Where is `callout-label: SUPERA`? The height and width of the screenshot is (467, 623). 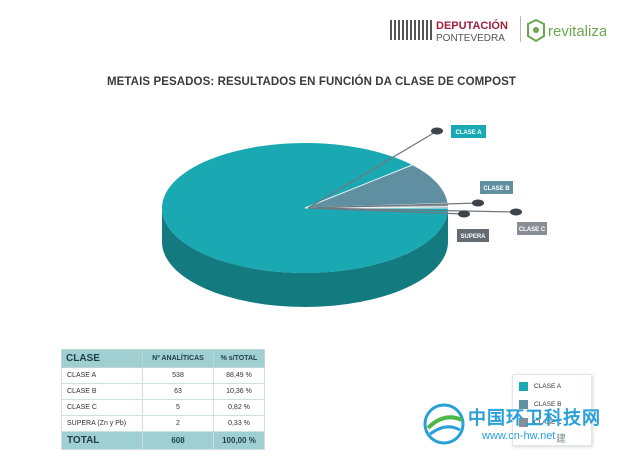 callout-label: SUPERA is located at coordinates (473, 237).